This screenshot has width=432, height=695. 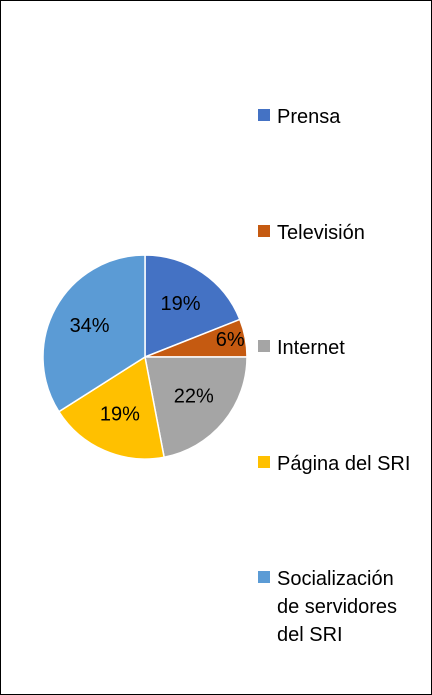 I want to click on legend-item: Socialización de servidores del SRI, so click(x=334, y=607).